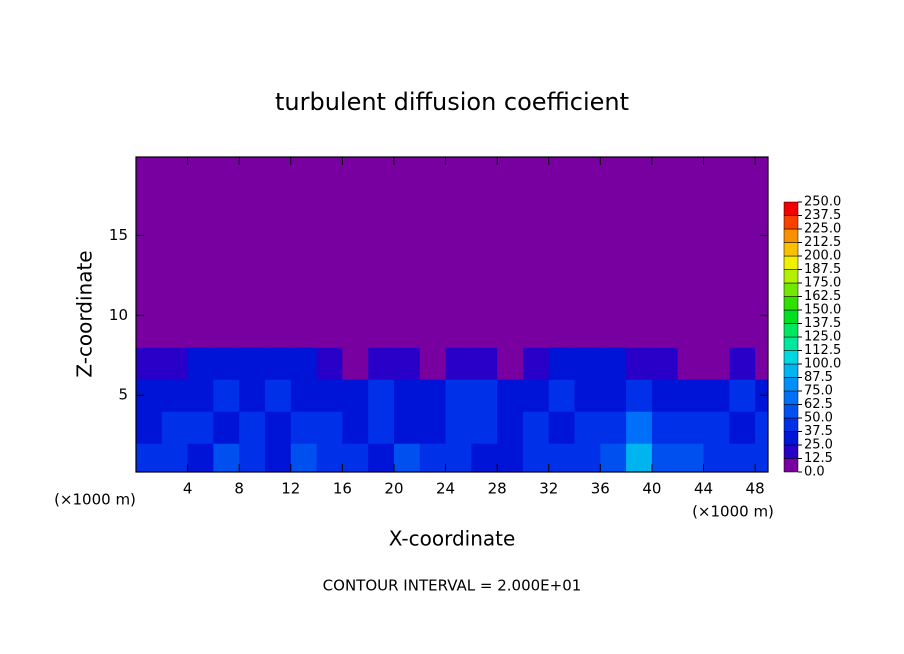 Image resolution: width=904 pixels, height=654 pixels. Describe the element at coordinates (123, 395) in the screenshot. I see `y-tick-label: 5` at that location.